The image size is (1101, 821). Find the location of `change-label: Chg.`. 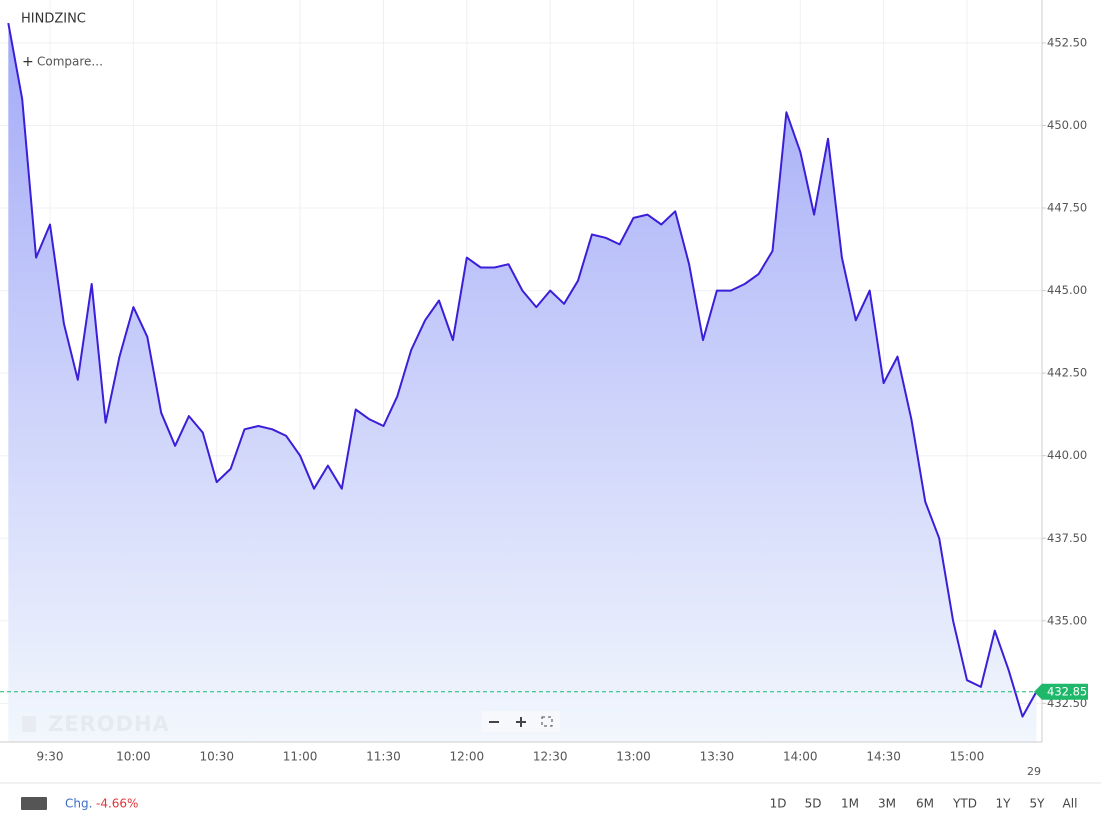

change-label: Chg. is located at coordinates (78, 804).